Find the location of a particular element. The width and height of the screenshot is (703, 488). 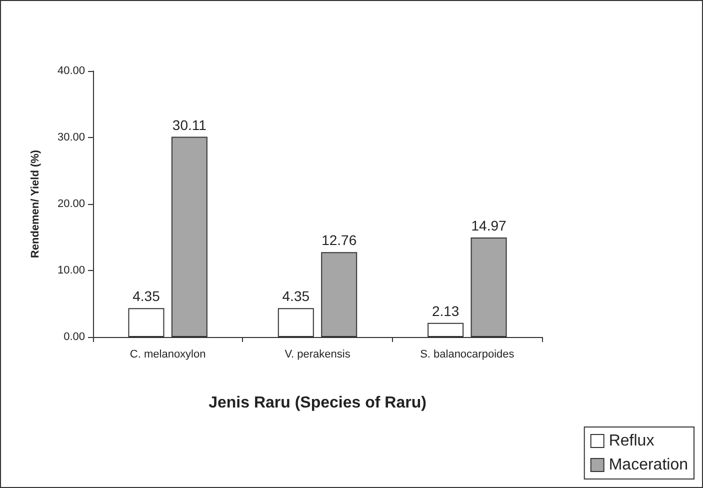

data-label: 14.97 is located at coordinates (488, 225).